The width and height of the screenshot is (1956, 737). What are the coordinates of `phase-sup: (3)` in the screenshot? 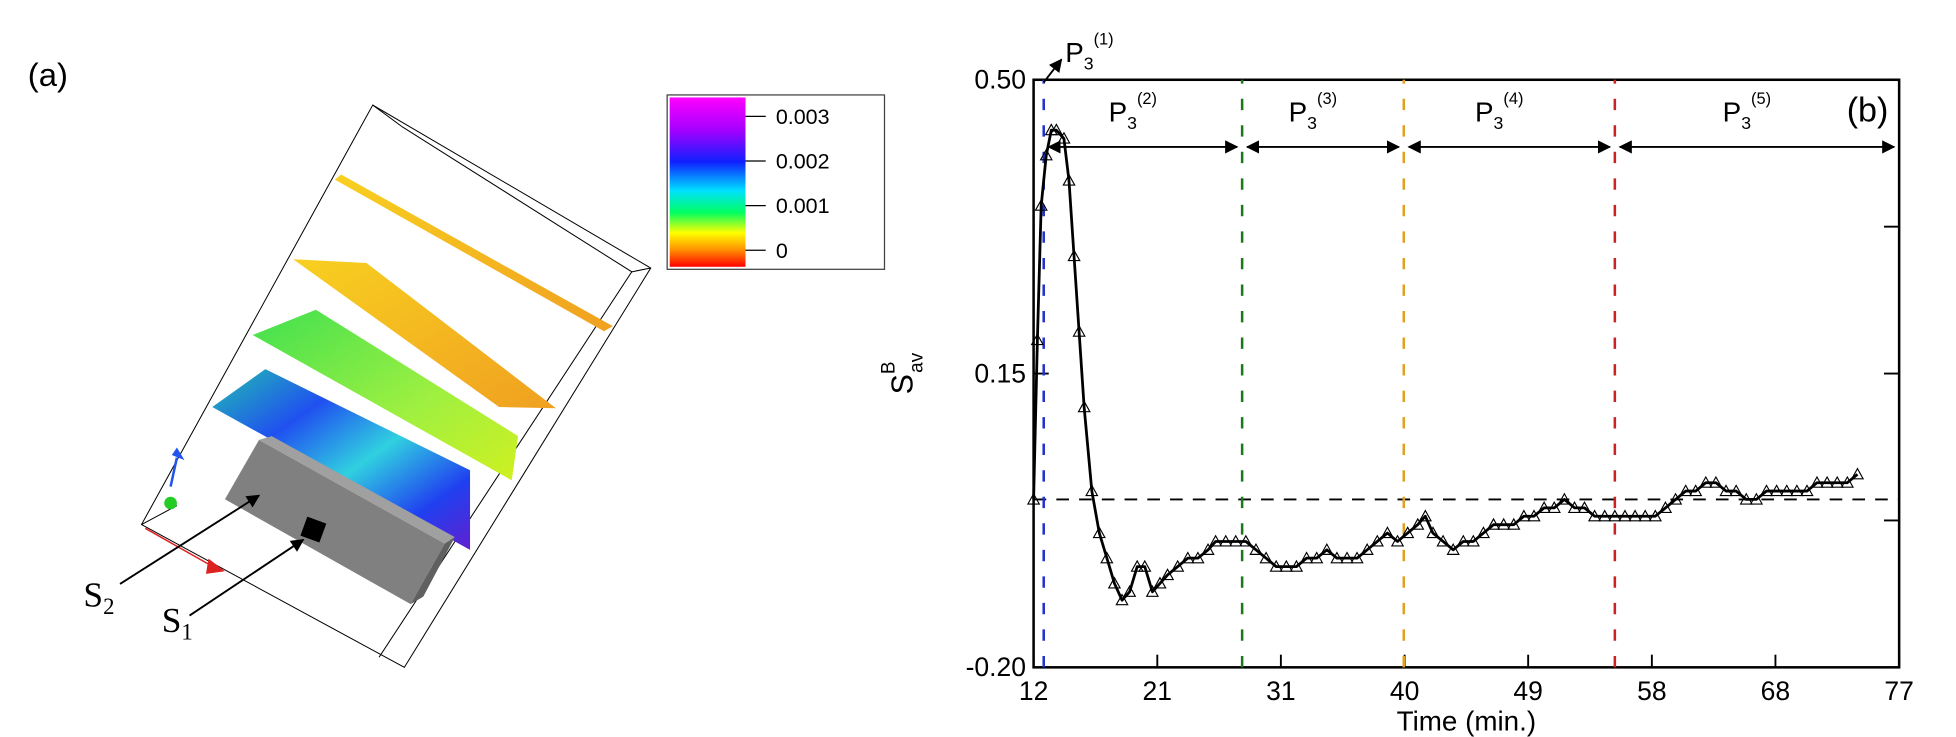 It's located at (1327, 99).